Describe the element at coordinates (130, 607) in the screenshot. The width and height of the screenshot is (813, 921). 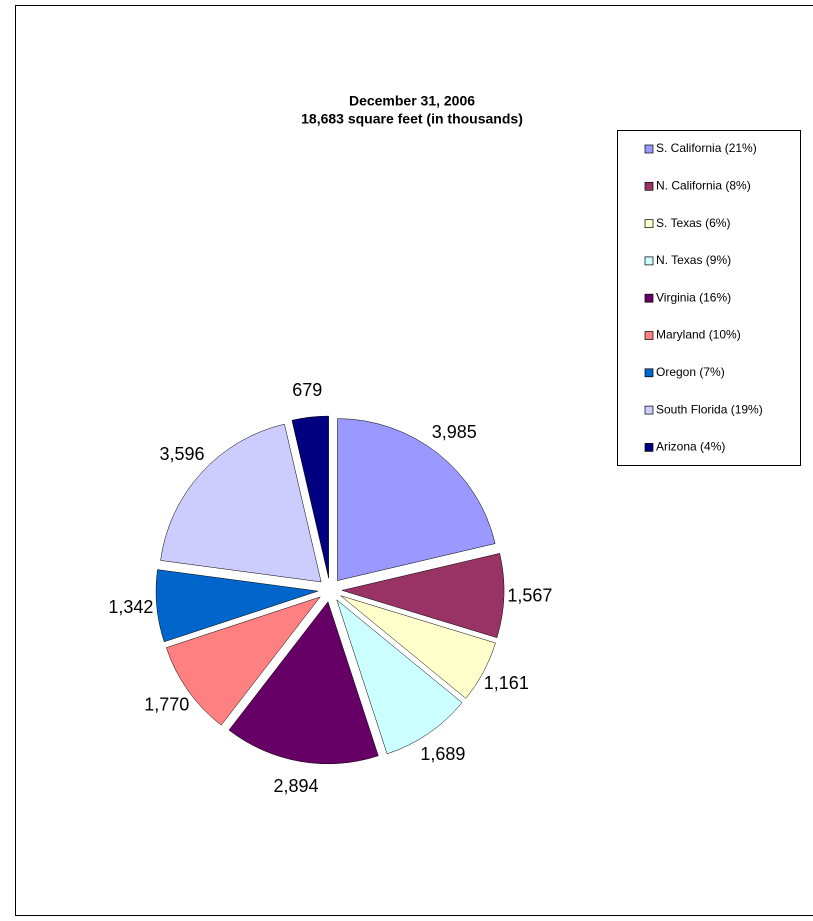
I see `data-label: 1,342` at that location.